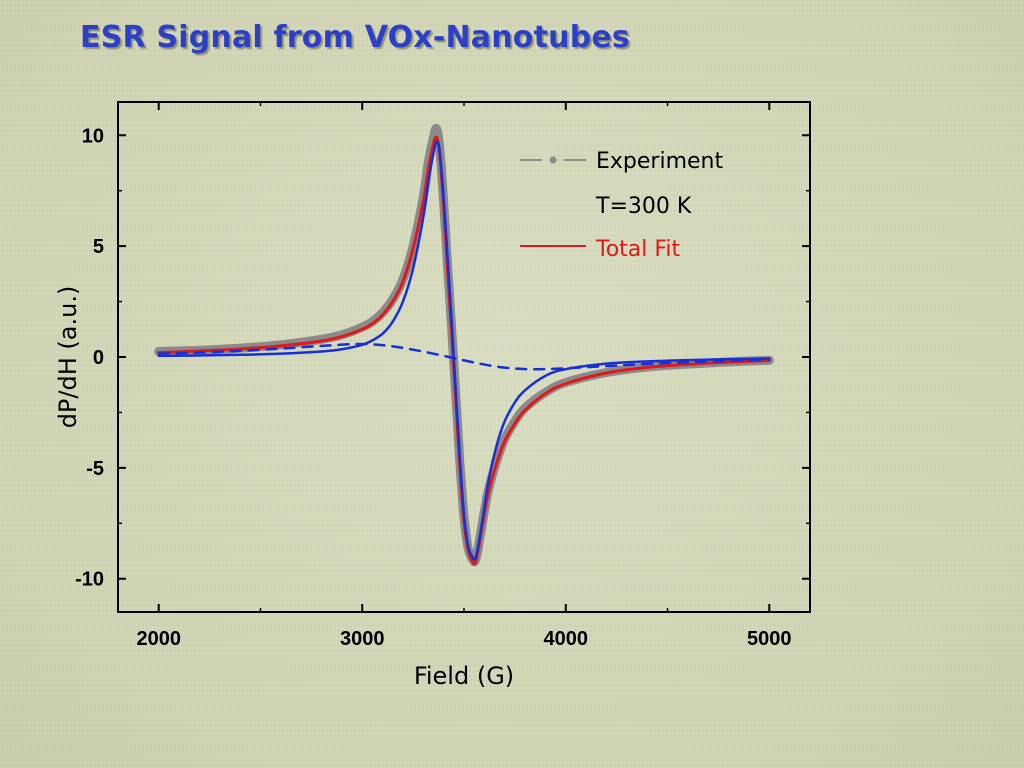 The image size is (1024, 768). What do you see at coordinates (68, 357) in the screenshot?
I see `y-axis-title: dP/dH (a.u.)` at bounding box center [68, 357].